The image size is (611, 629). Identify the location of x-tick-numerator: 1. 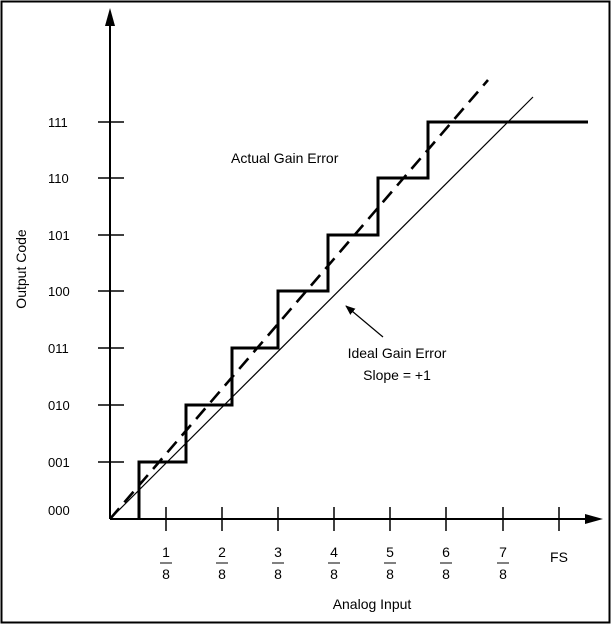
(166, 552).